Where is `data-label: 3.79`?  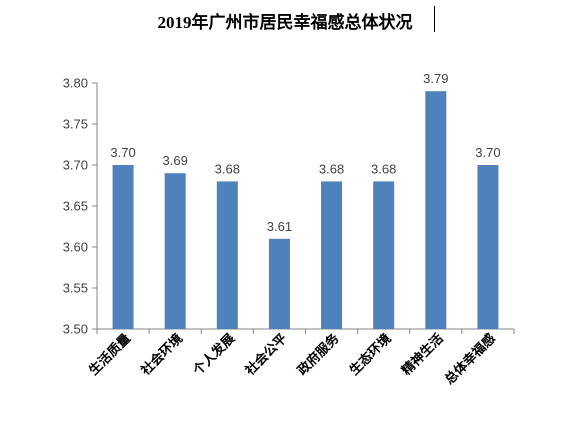 data-label: 3.79 is located at coordinates (435, 78).